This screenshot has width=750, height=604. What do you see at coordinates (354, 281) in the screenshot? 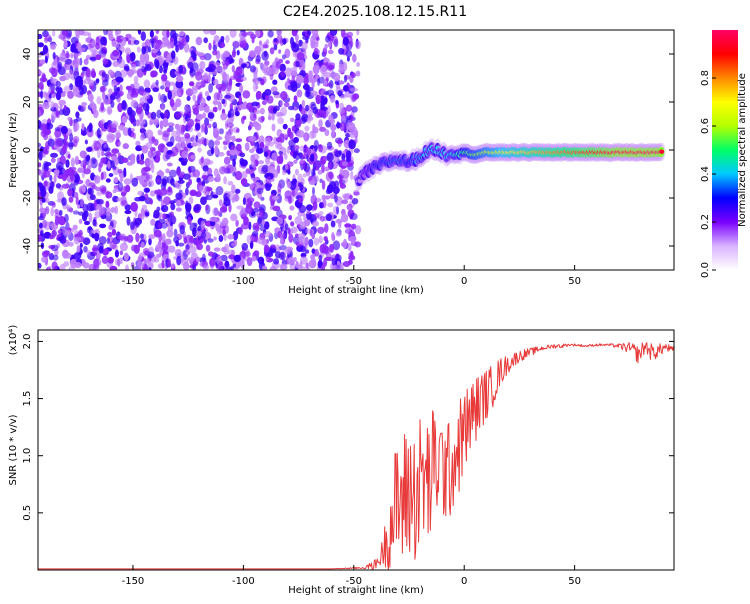
I see `spectrogram-x-tick-label: -50` at bounding box center [354, 281].